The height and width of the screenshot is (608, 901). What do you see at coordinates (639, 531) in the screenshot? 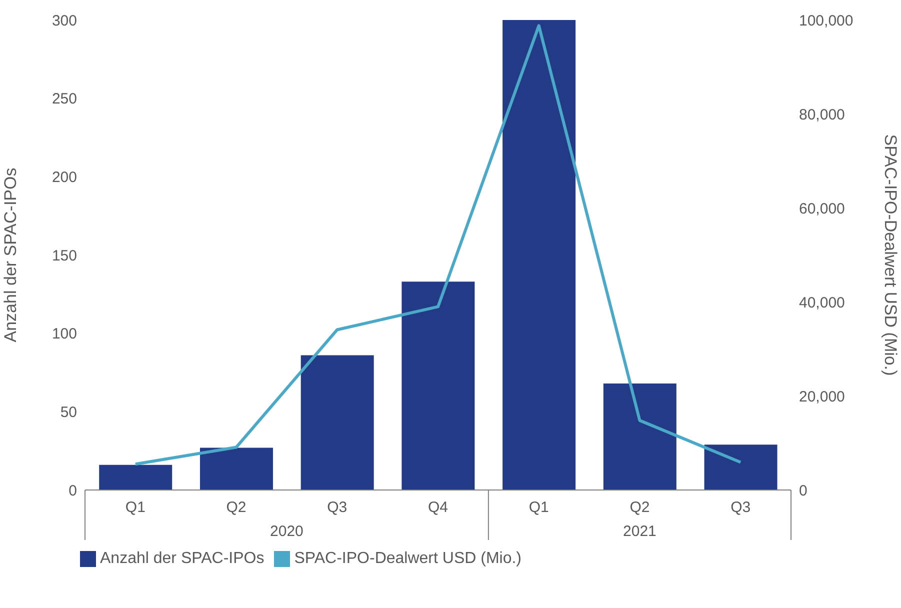
I see `text: 2021` at bounding box center [639, 531].